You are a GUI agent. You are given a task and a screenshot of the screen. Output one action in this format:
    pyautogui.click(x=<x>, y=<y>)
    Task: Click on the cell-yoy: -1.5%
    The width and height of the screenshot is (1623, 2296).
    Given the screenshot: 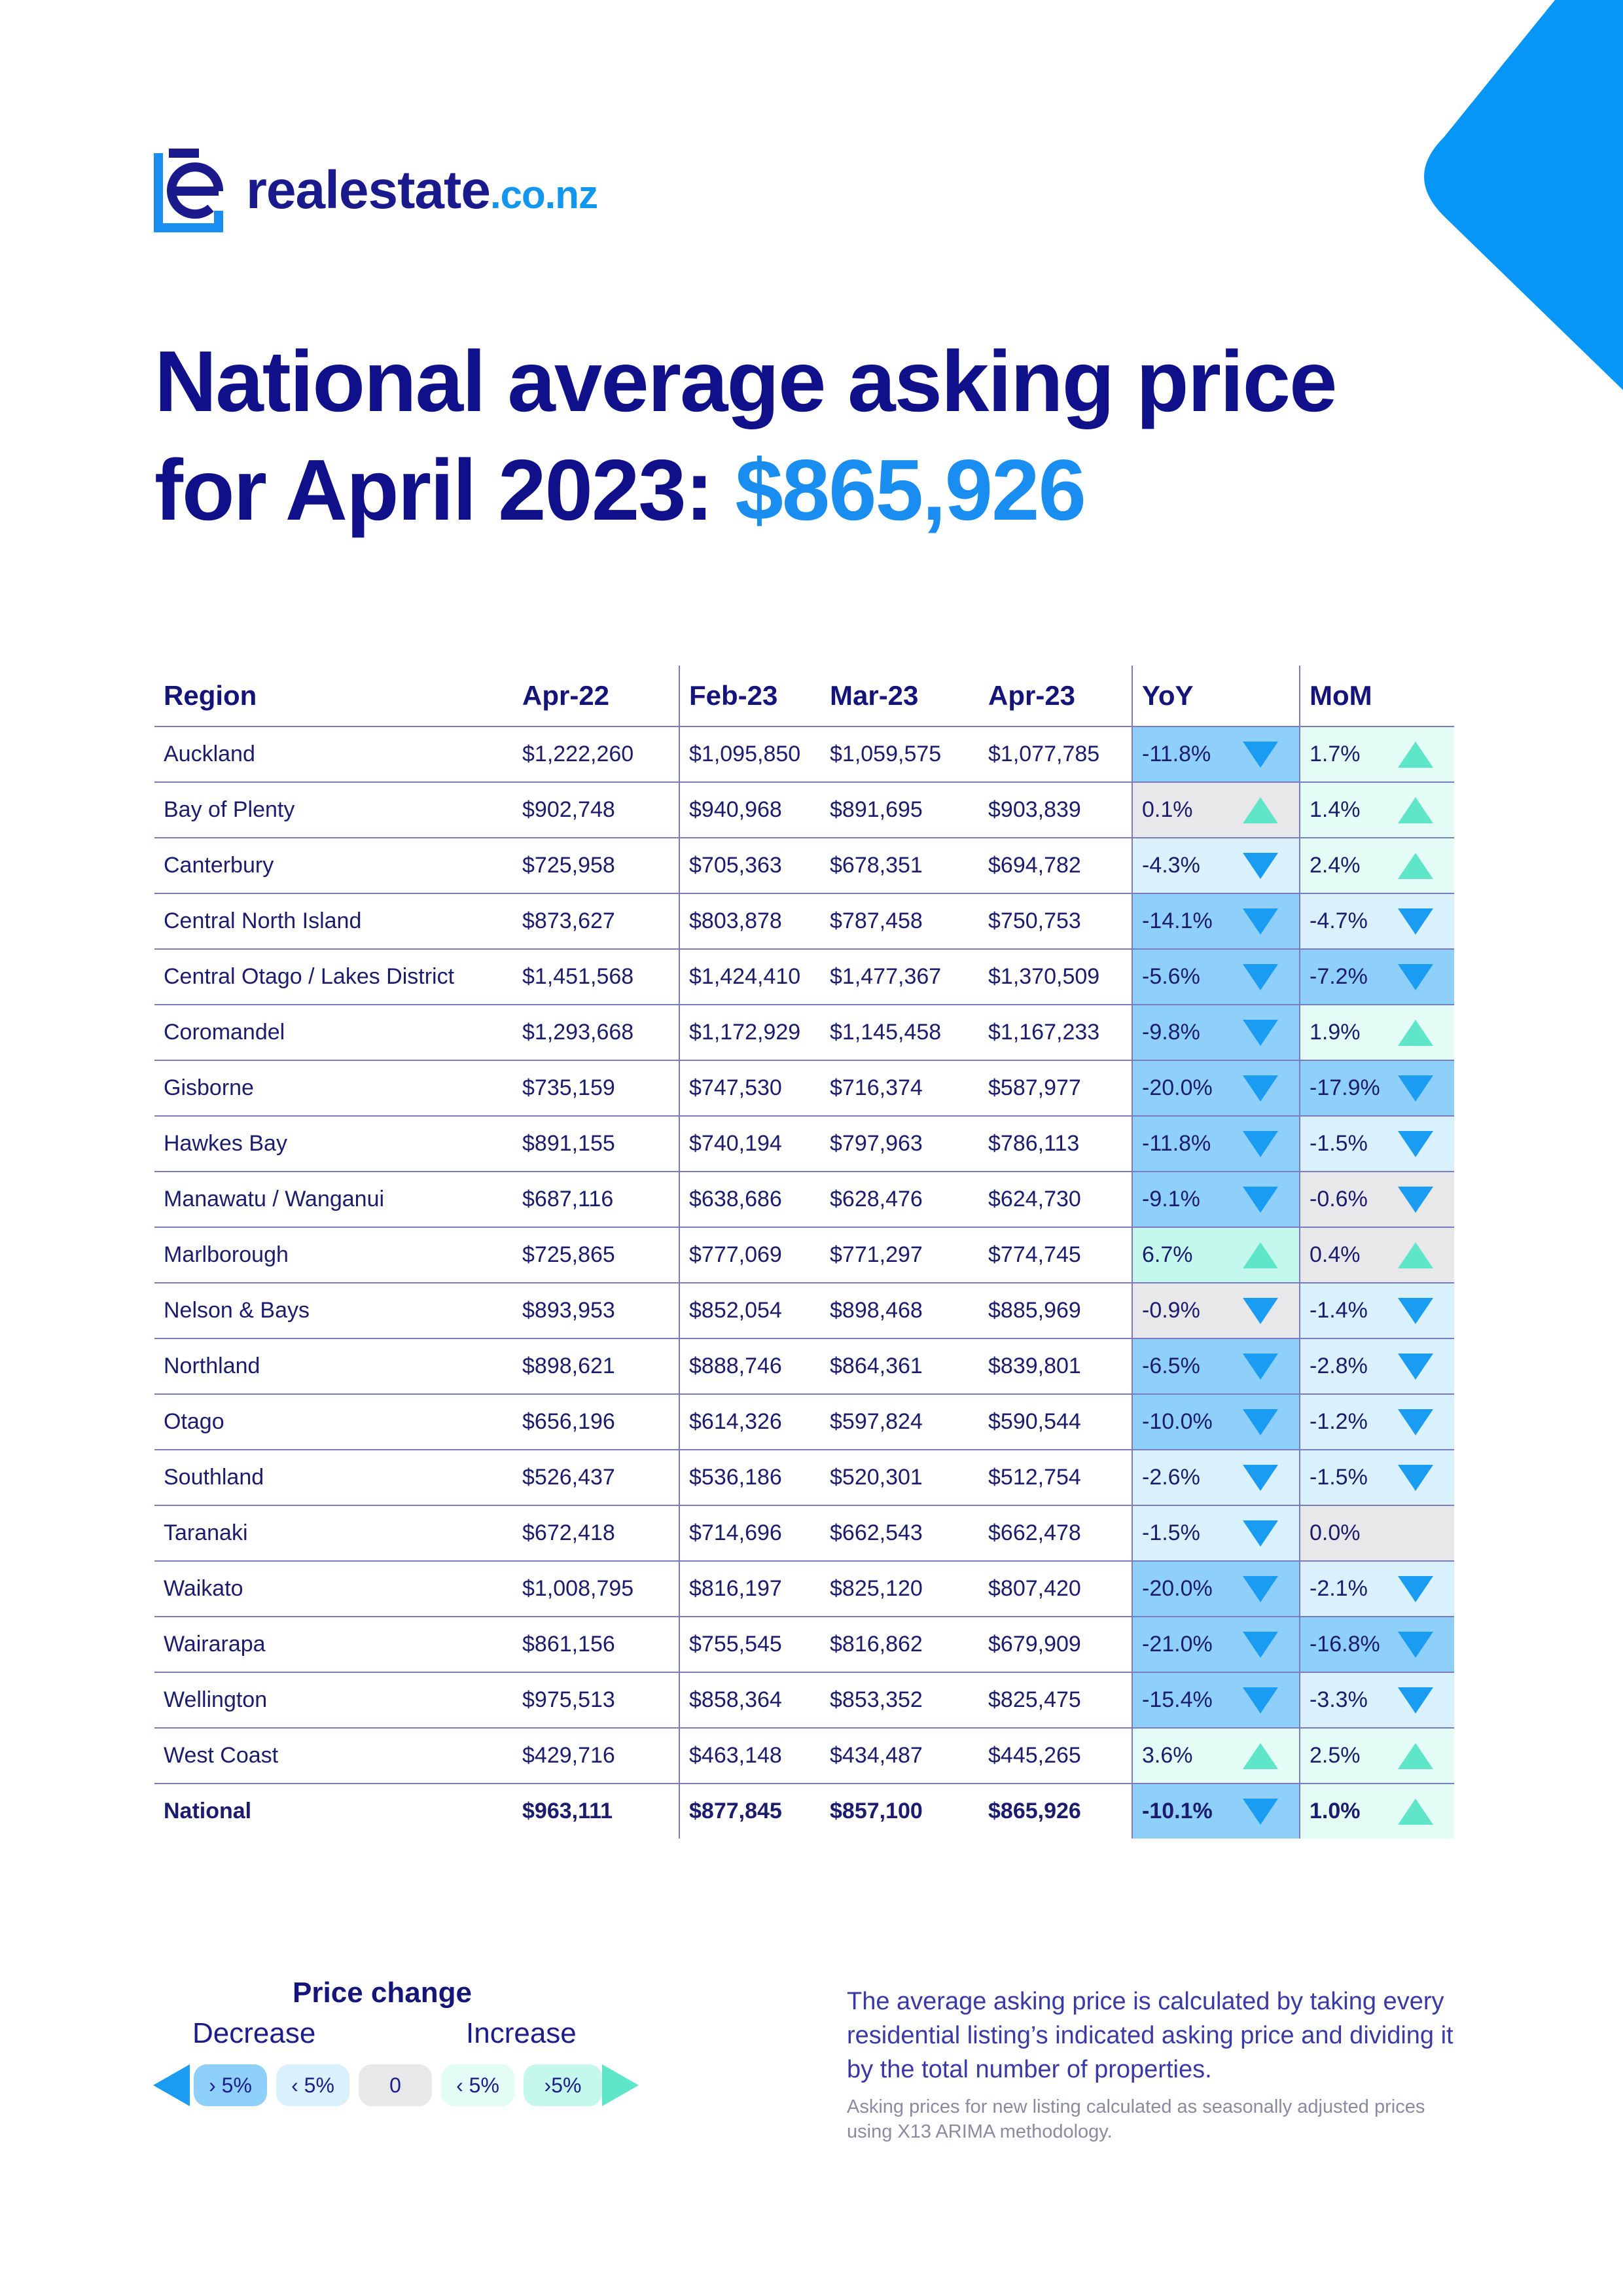 What is the action you would take?
    pyautogui.click(x=1216, y=1533)
    